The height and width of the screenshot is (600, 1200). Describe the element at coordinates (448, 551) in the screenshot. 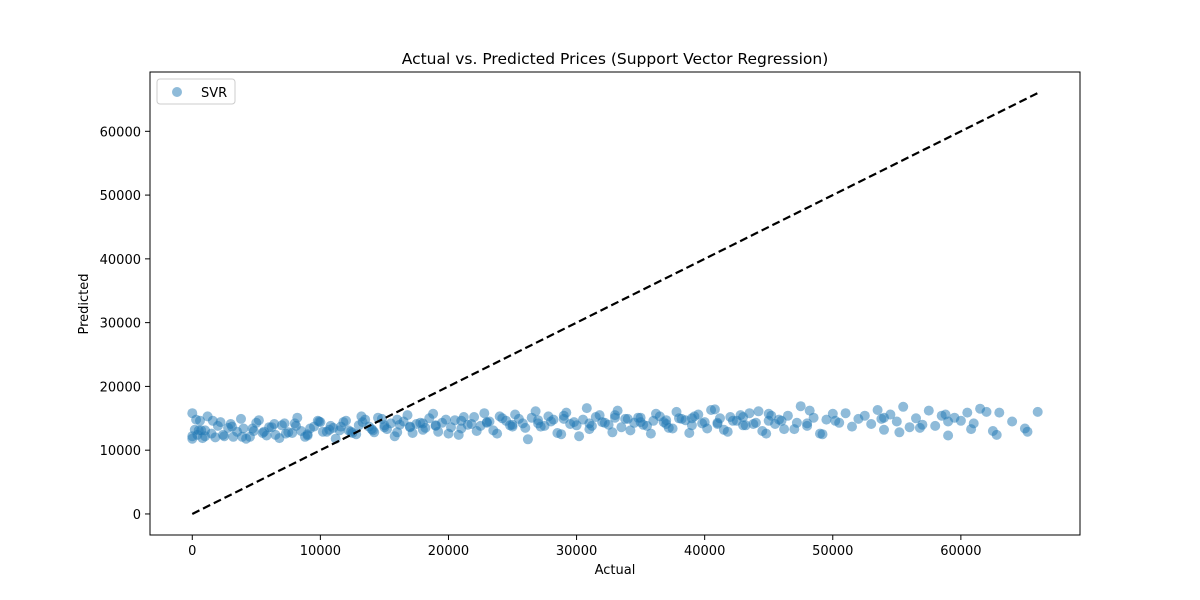

I see `x-tick-label: 20000` at that location.